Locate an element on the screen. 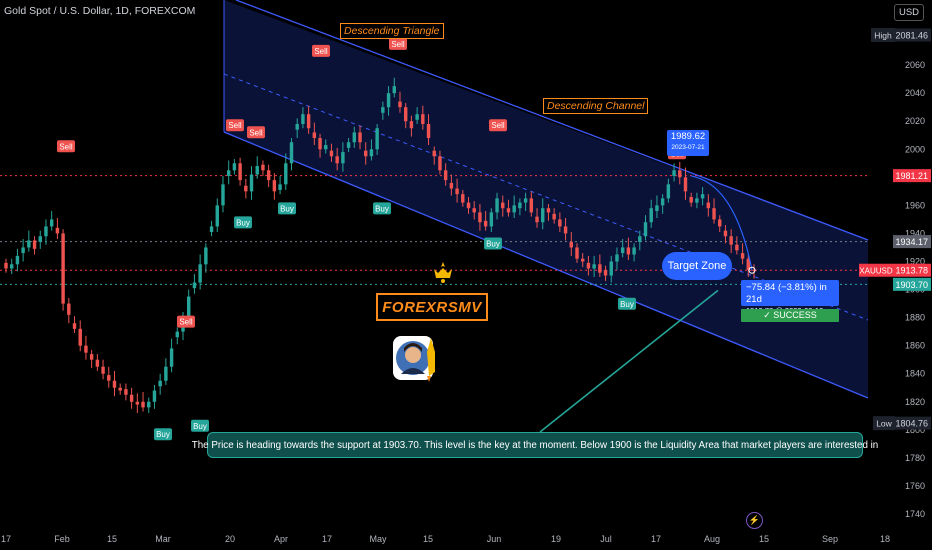 This screenshot has height=550, width=932. swing-high-value: 1989.62 is located at coordinates (688, 136).